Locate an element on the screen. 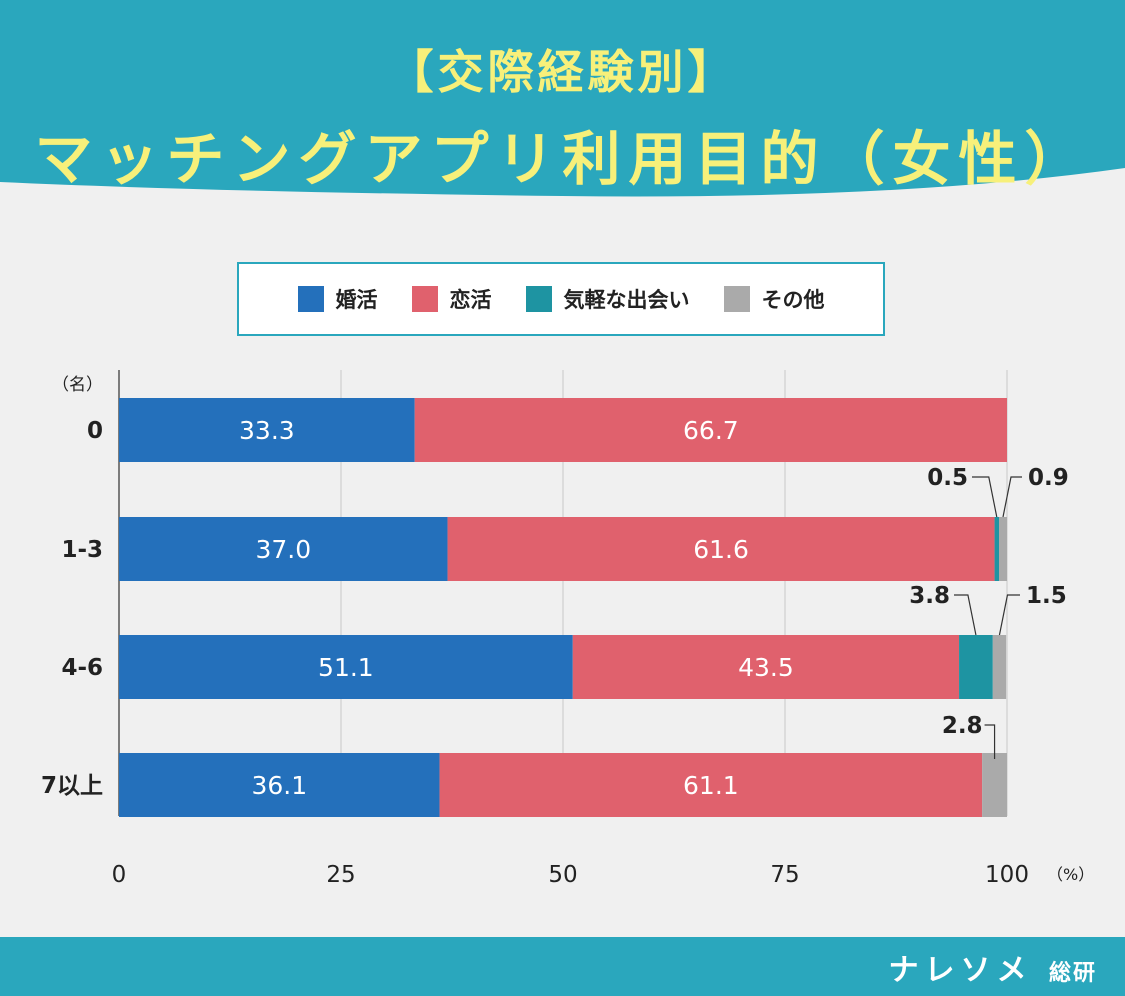  data-label: 66.7 is located at coordinates (711, 430).